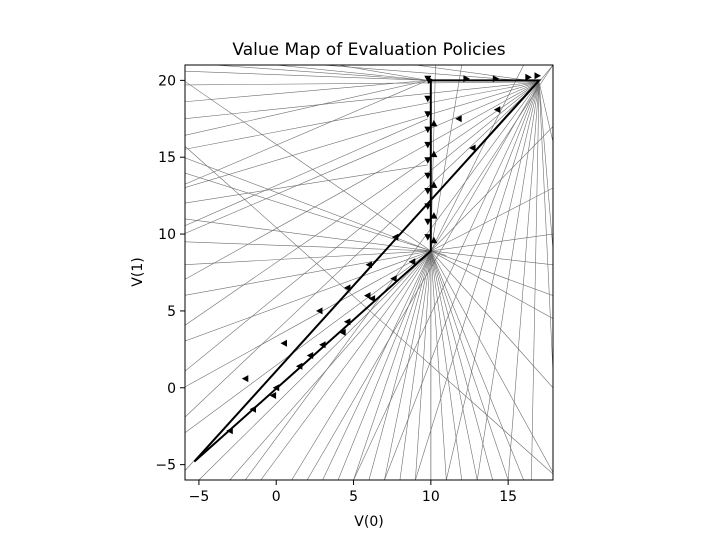 Image resolution: width=720 pixels, height=540 pixels. I want to click on y-tick-label: 10, so click(167, 235).